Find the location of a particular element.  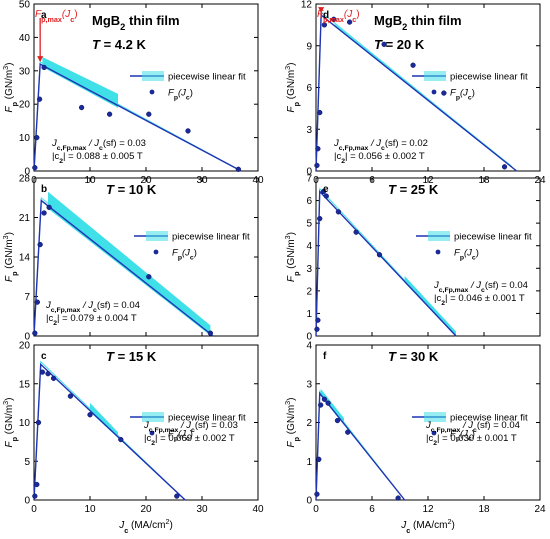

y-tick-label: 10 is located at coordinates (25, 138).